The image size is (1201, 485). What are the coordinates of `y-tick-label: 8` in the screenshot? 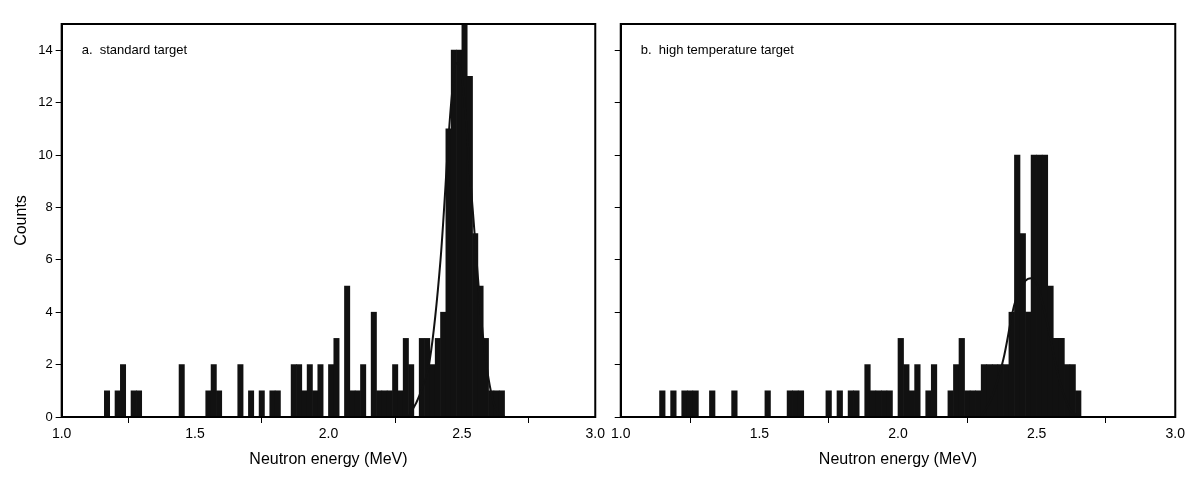 It's located at (49, 206).